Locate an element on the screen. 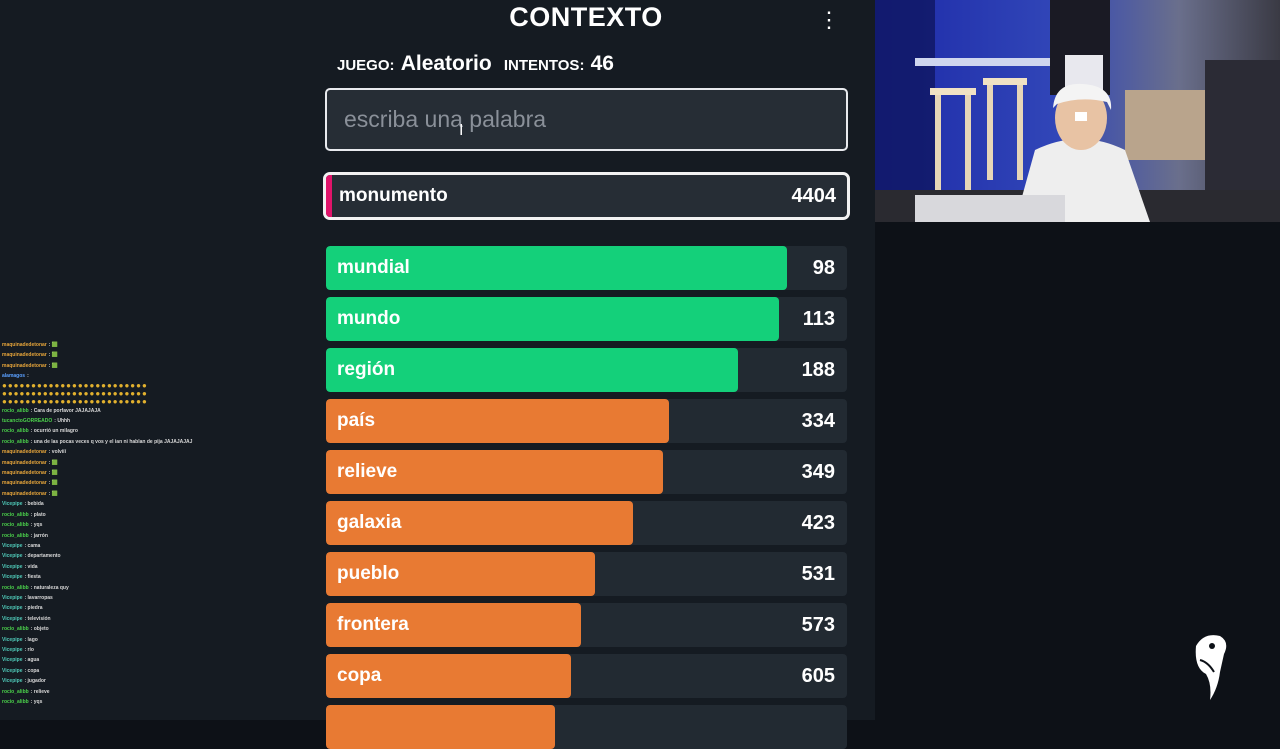 This screenshot has height=749, width=1280. chat-message: Vicepipe: cama is located at coordinates (152, 546).